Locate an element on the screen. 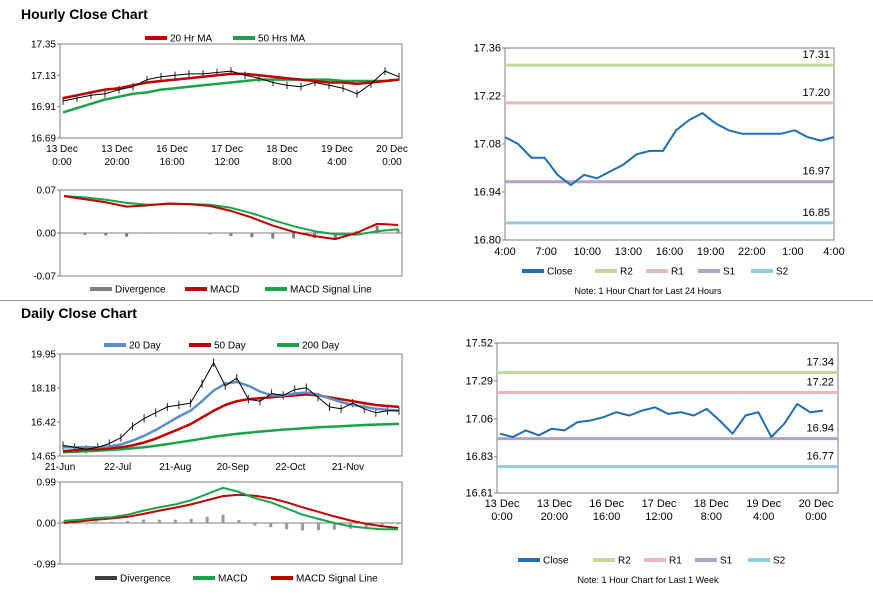 The height and width of the screenshot is (601, 873). daily-pivot-x-tick: 13 Dec is located at coordinates (554, 504).